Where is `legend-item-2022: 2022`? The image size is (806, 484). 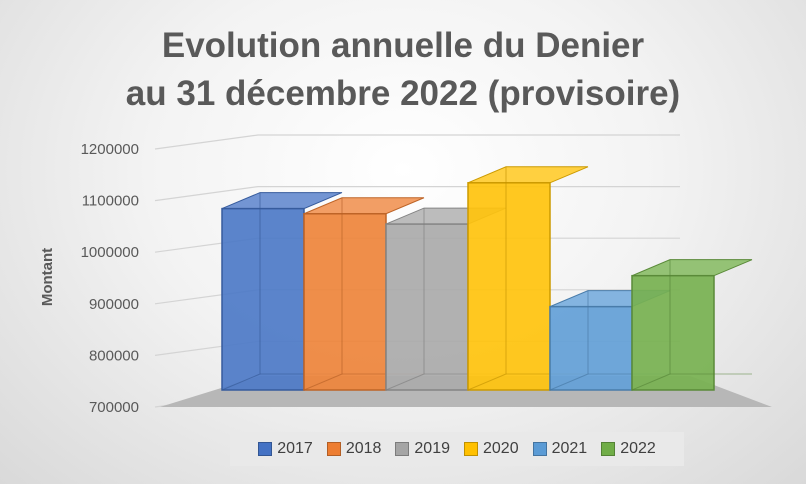
legend-item-2022: 2022 is located at coordinates (628, 449).